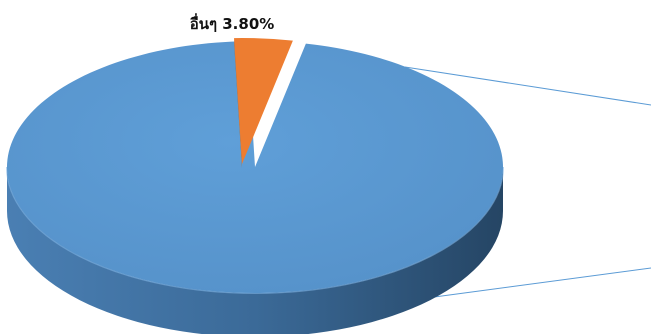 Image resolution: width=651 pixels, height=334 pixels. Describe the element at coordinates (527, 86) in the screenshot. I see `connector-line-top` at that location.